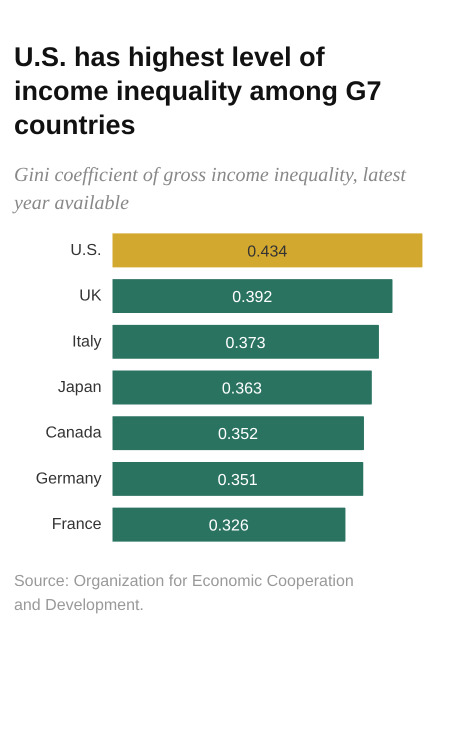  I want to click on y-tick-label: Canada, so click(73, 433).